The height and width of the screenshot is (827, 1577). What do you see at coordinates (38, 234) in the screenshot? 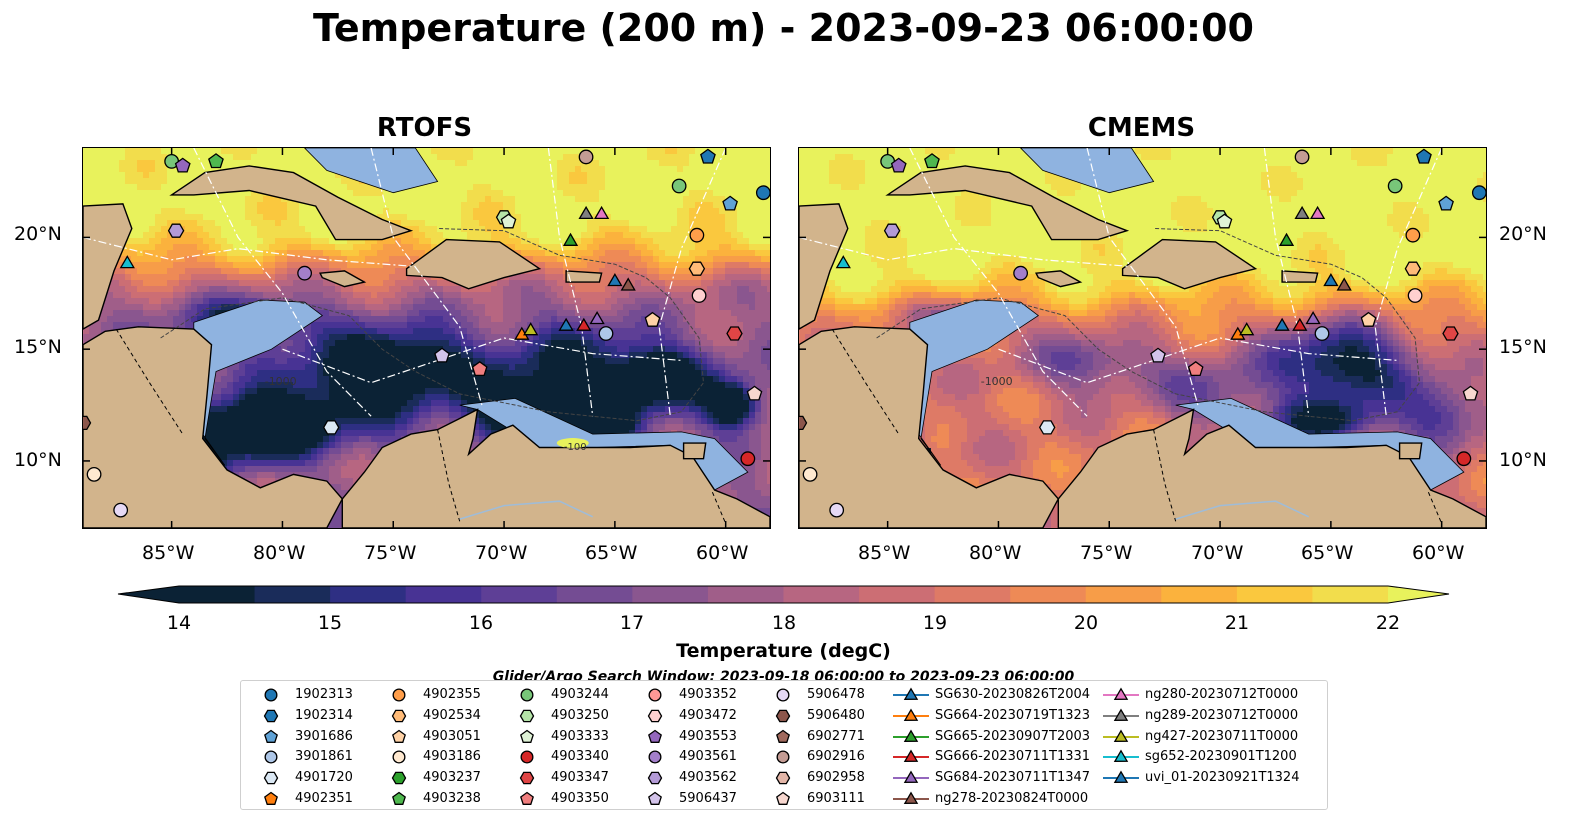
I see `lat-tick-left-20: 20°N` at bounding box center [38, 234].